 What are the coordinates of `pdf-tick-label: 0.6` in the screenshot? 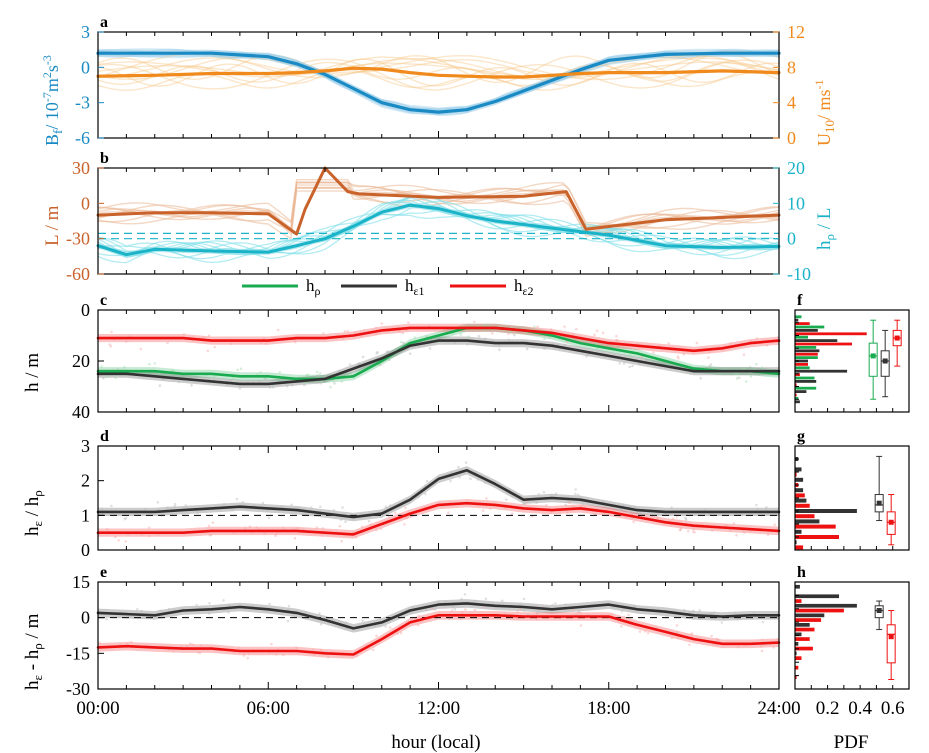 It's located at (893, 708).